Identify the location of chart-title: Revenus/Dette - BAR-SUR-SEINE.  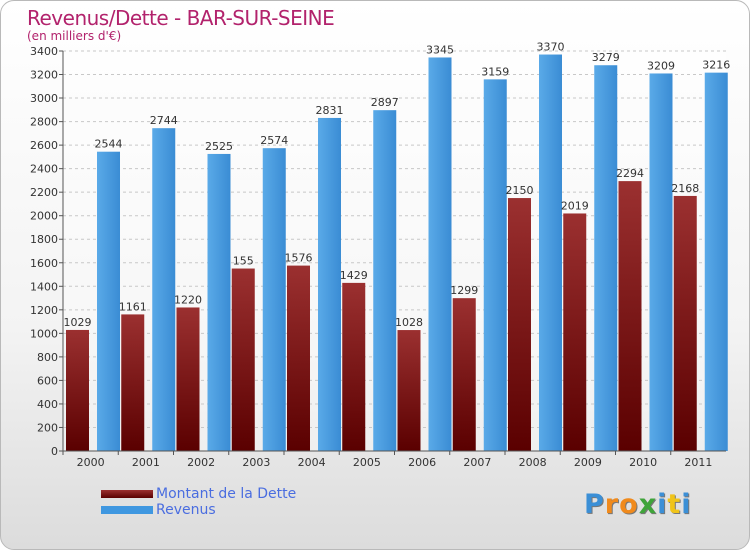
(181, 18).